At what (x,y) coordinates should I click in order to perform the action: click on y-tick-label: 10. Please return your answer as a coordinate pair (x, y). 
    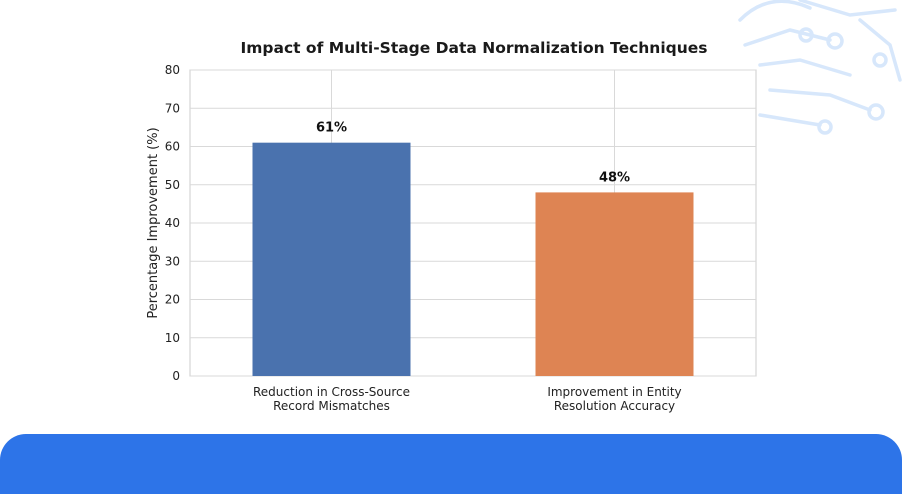
    Looking at the image, I should click on (172, 338).